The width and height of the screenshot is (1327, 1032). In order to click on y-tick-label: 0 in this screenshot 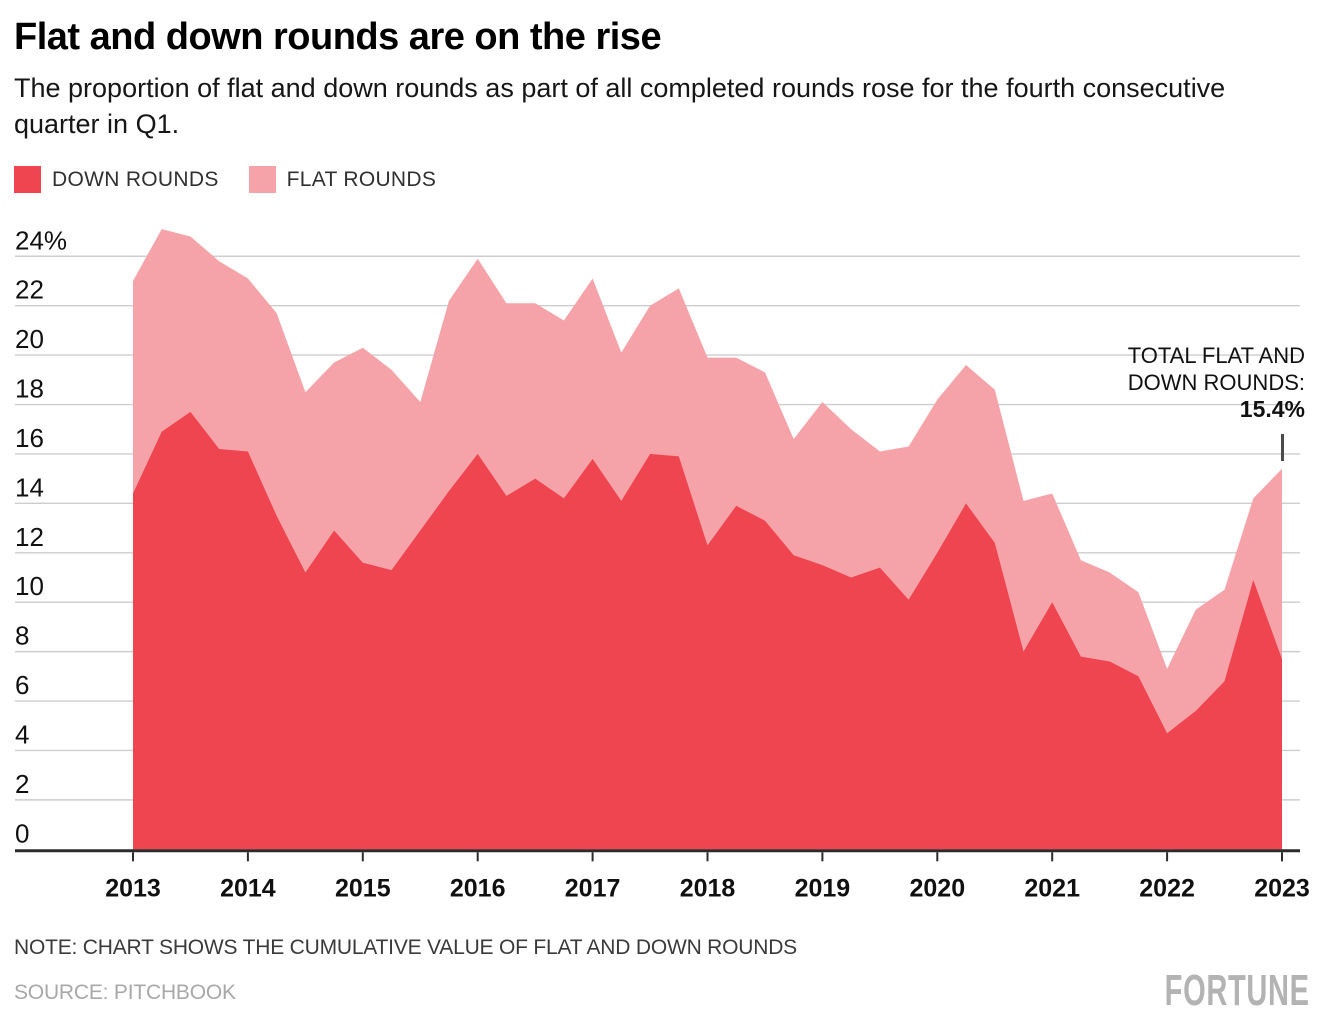, I will do `click(22, 833)`.